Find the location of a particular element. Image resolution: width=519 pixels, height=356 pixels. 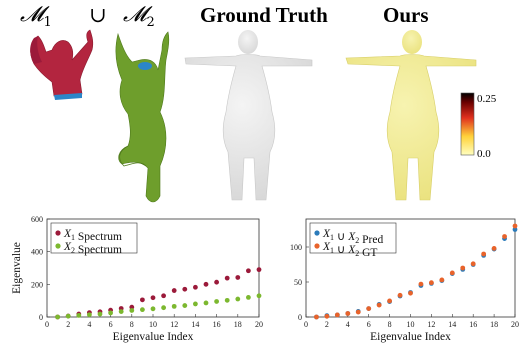

colorbar-min-label: 0.0 is located at coordinates (484, 154).